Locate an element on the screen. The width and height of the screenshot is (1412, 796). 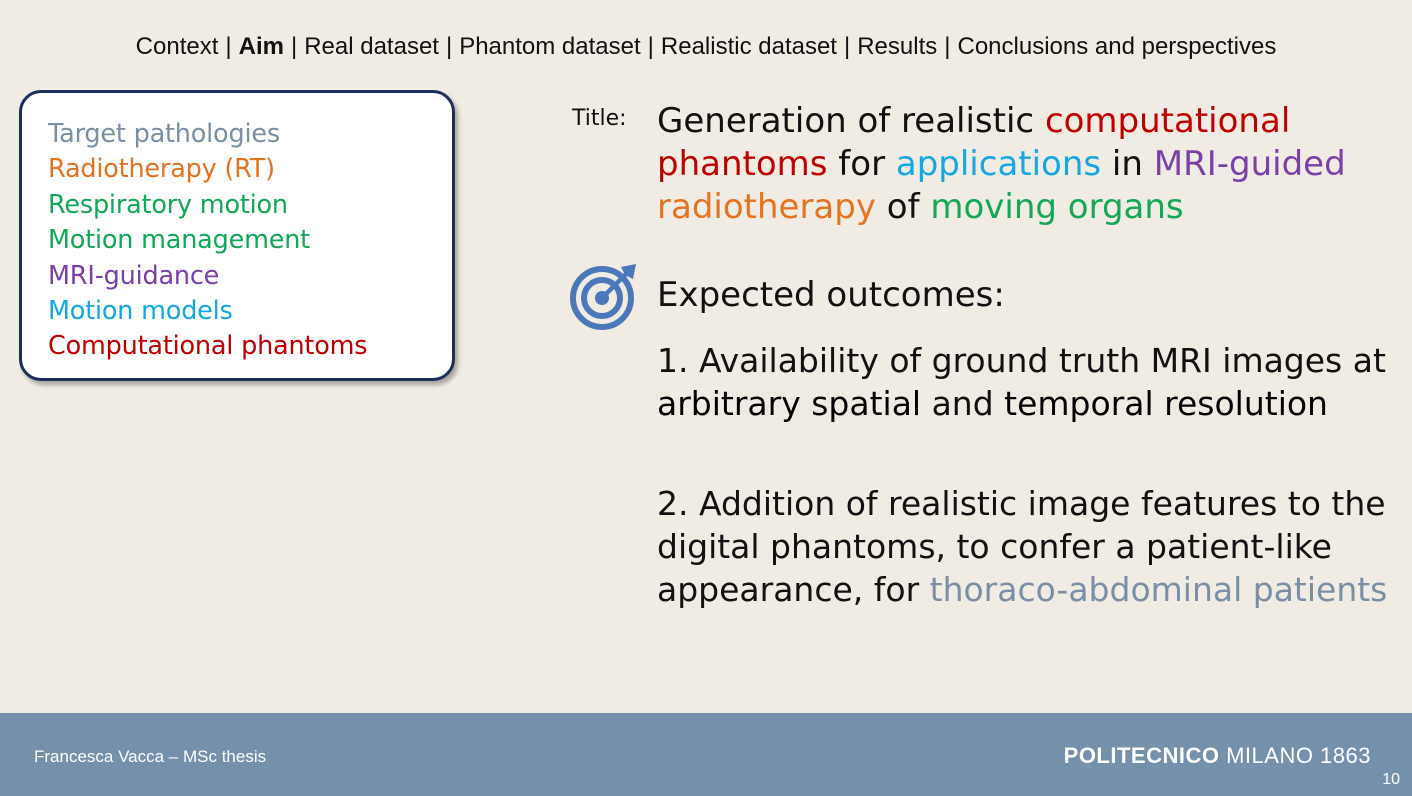
target-icon is located at coordinates (603, 297).